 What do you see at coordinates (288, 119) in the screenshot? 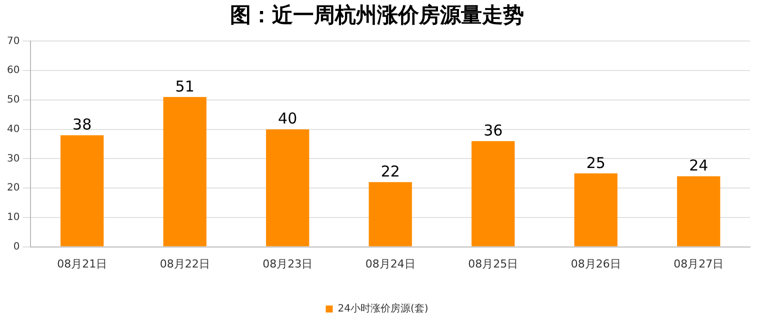
I see `data-label: 40` at bounding box center [288, 119].